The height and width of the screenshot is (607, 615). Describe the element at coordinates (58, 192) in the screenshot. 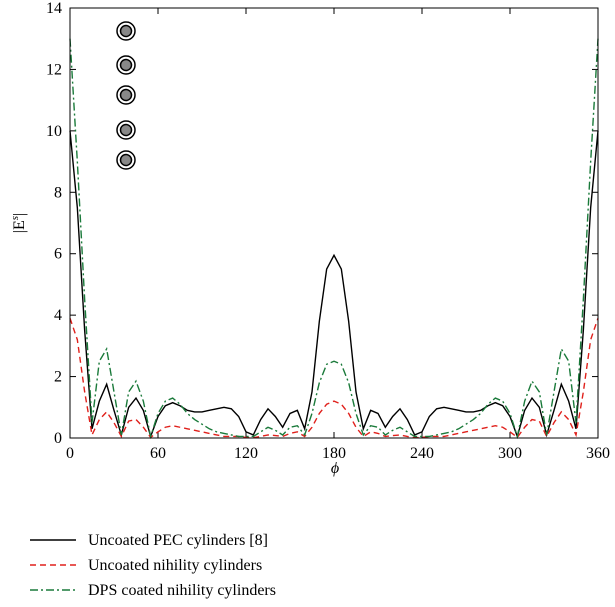

I see `y-tick-label: 8` at that location.